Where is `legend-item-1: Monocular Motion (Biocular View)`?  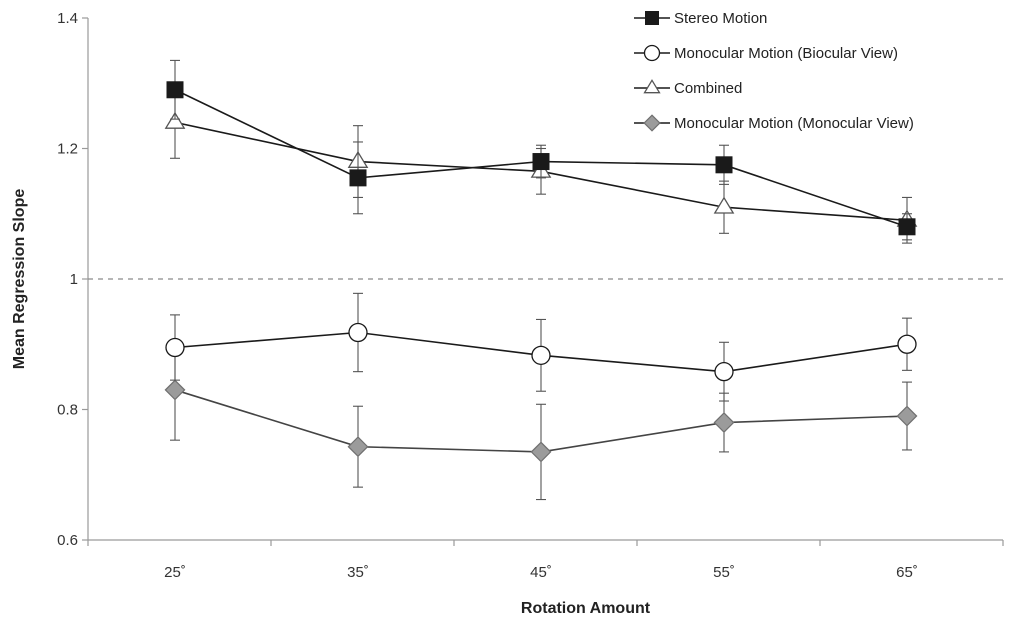 legend-item-1: Monocular Motion (Biocular View) is located at coordinates (766, 53).